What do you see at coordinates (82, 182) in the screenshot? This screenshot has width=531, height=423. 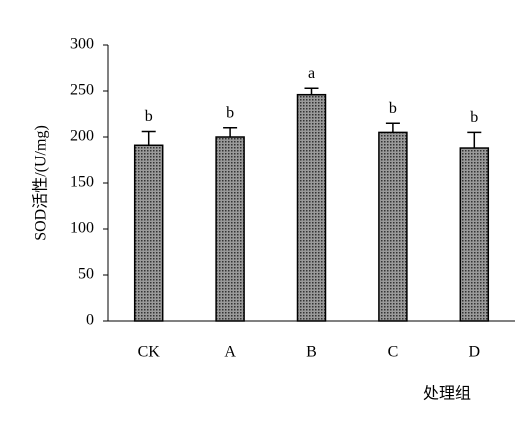 I see `y-tick-label: 150` at bounding box center [82, 182].